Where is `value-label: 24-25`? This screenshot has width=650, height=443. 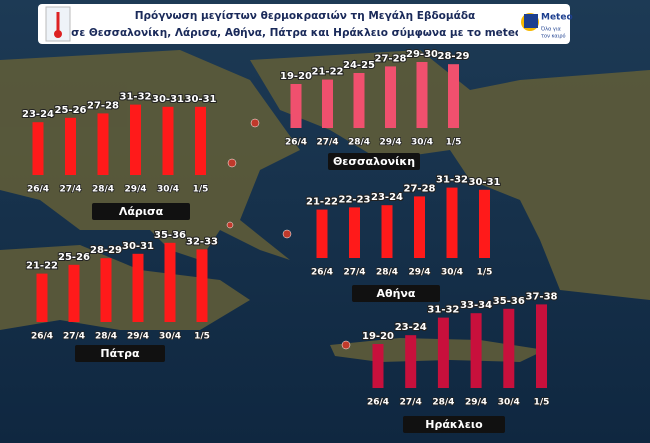
value-label: 24-25 is located at coordinates (359, 65).